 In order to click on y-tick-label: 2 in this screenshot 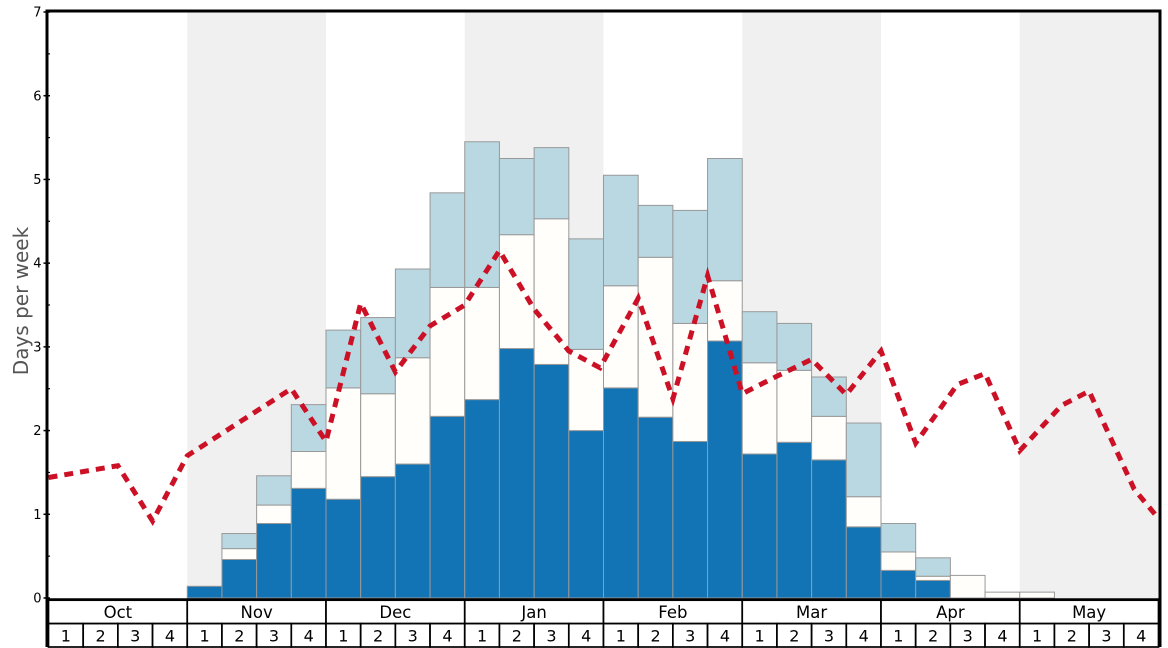, I will do `click(37, 431)`.